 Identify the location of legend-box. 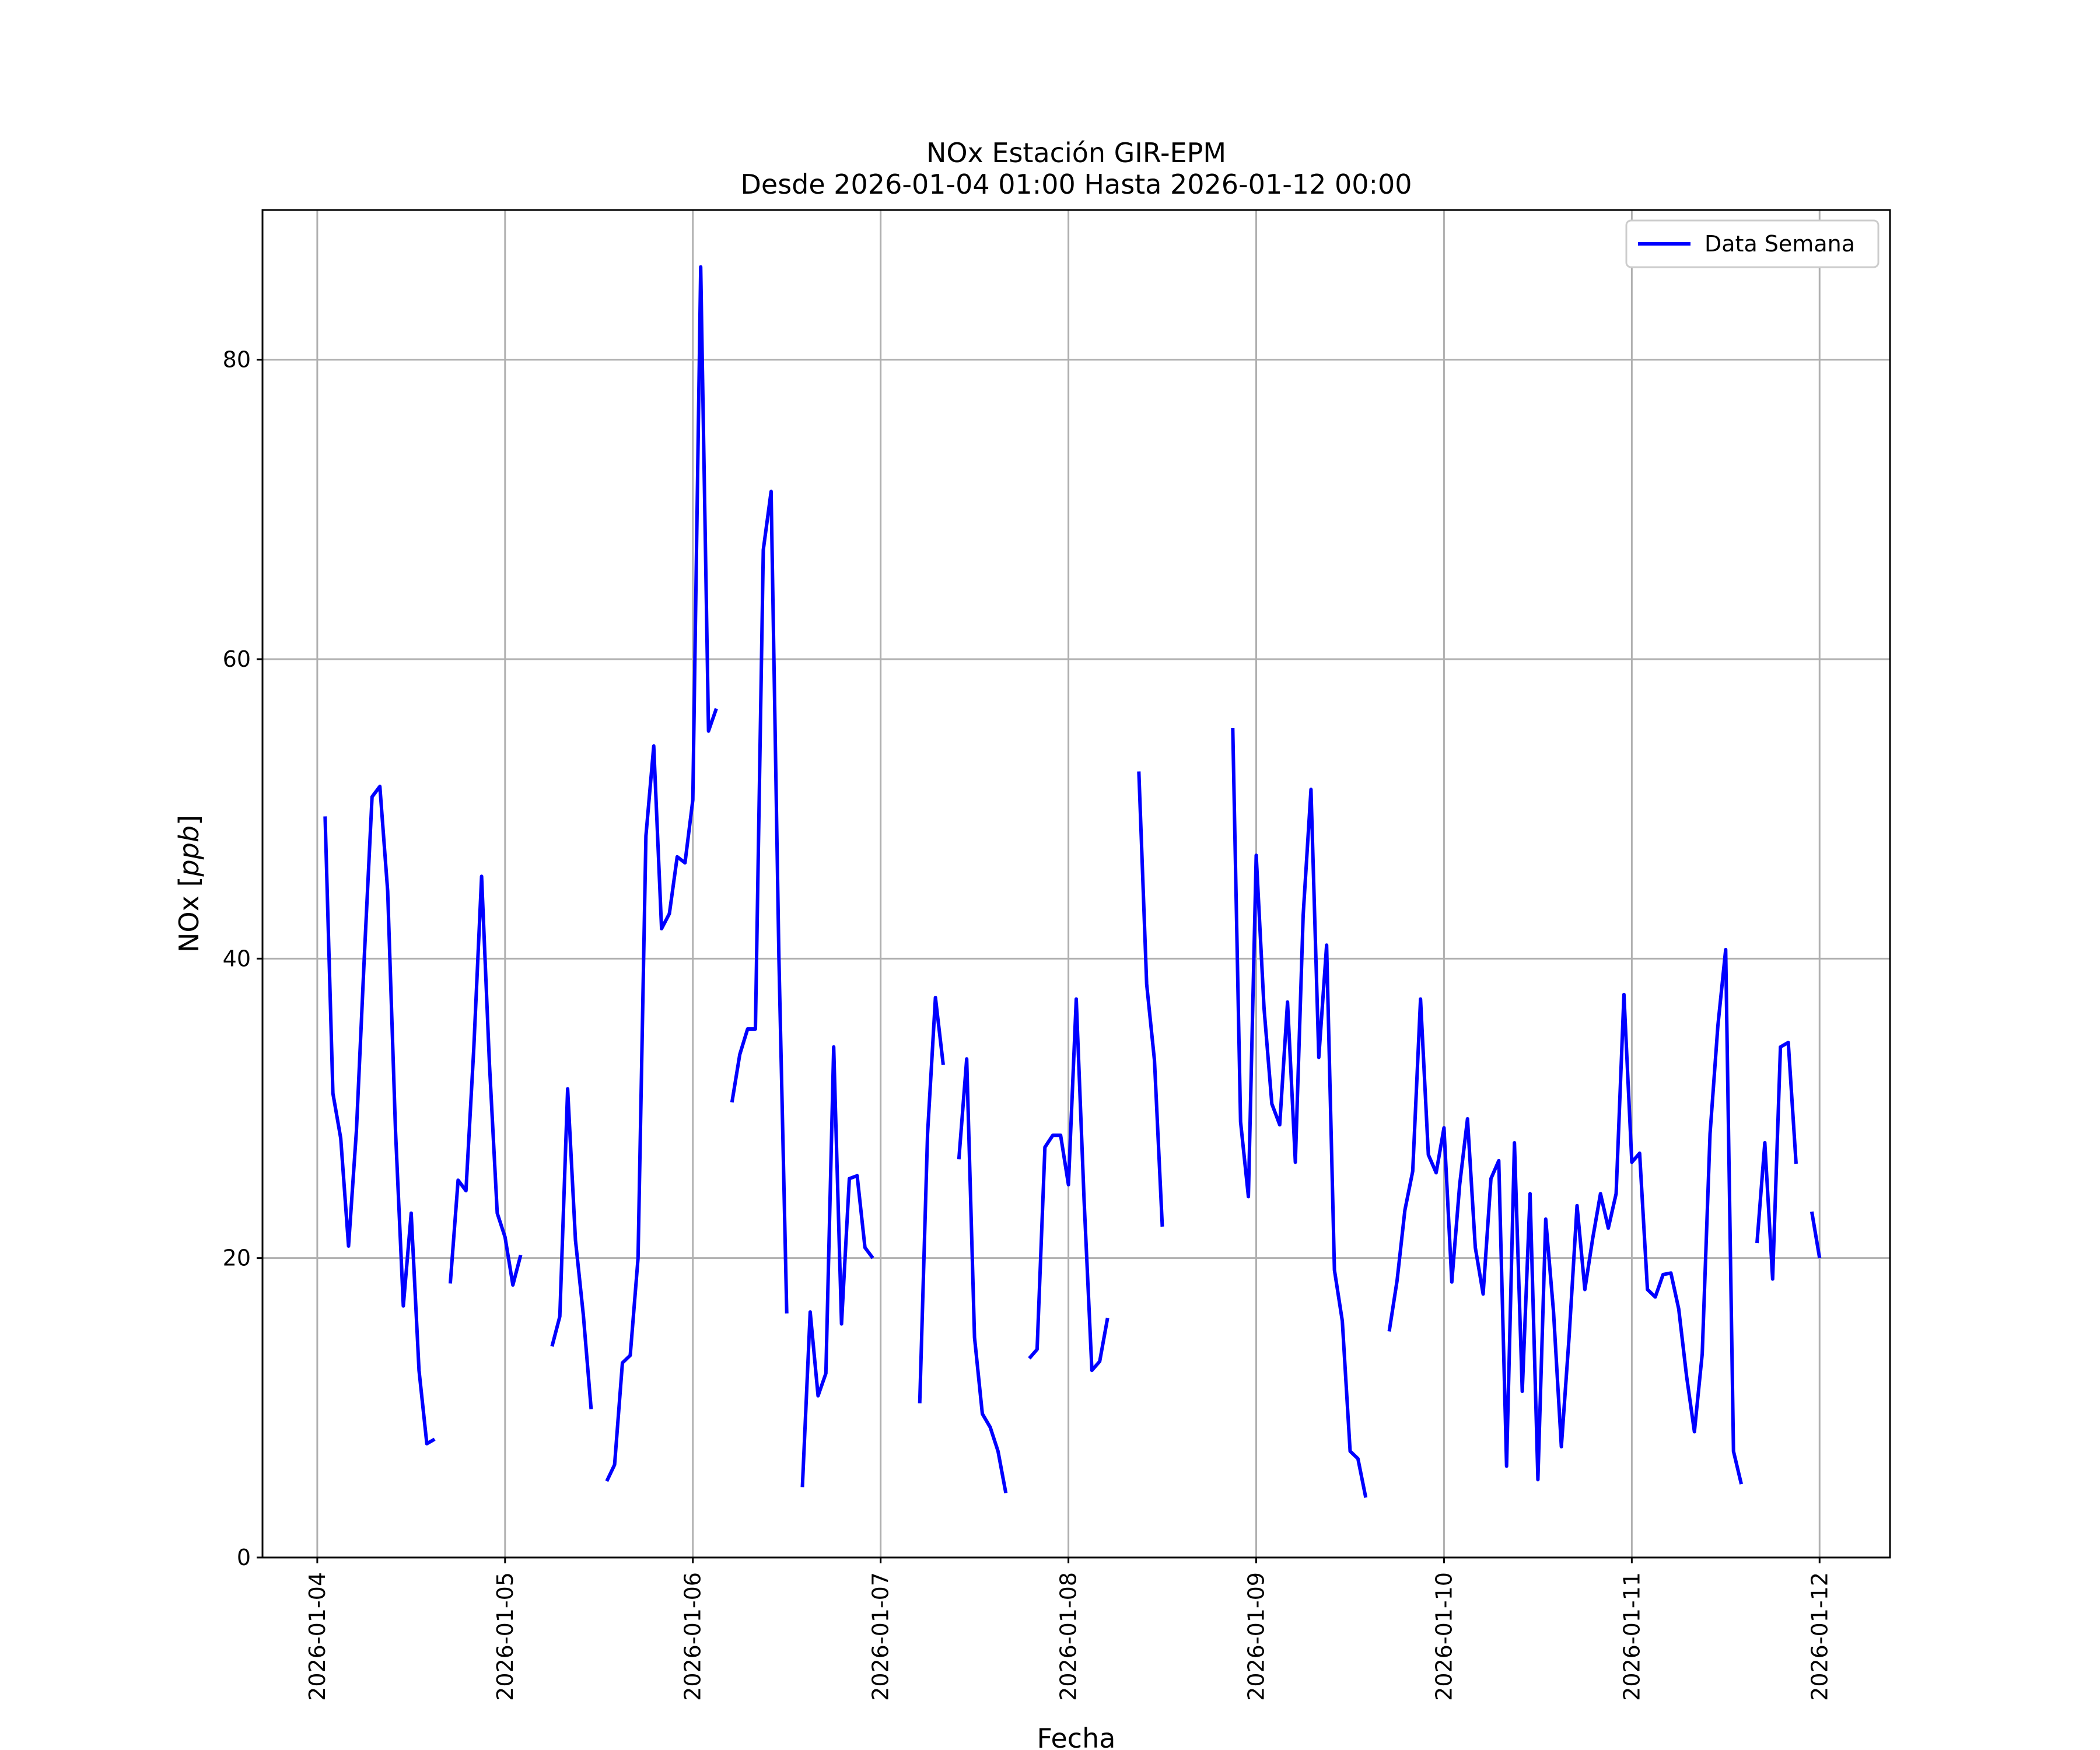
(1752, 243).